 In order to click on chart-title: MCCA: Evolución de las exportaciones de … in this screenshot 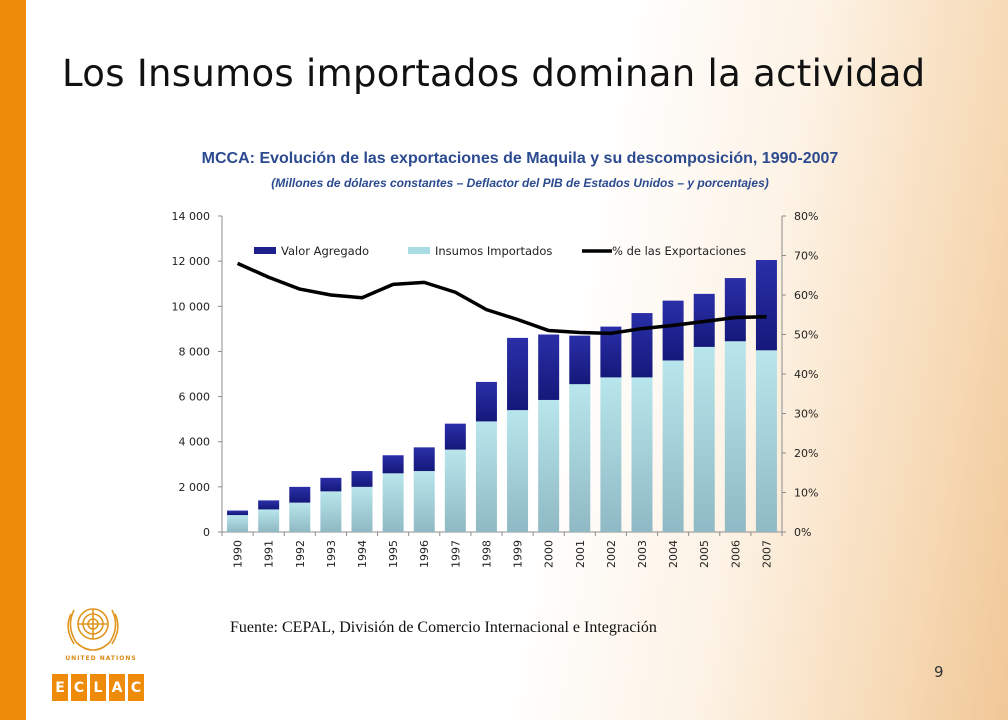, I will do `click(520, 158)`.